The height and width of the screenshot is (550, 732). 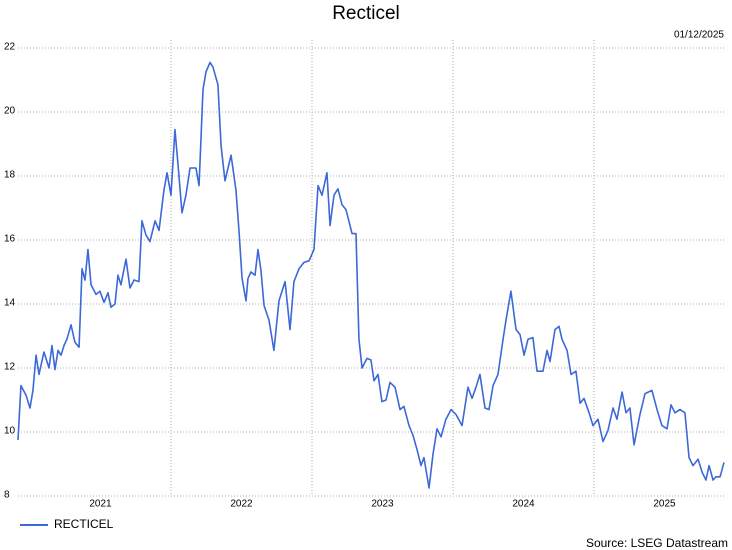 What do you see at coordinates (10, 303) in the screenshot?
I see `y-tick-label: 14` at bounding box center [10, 303].